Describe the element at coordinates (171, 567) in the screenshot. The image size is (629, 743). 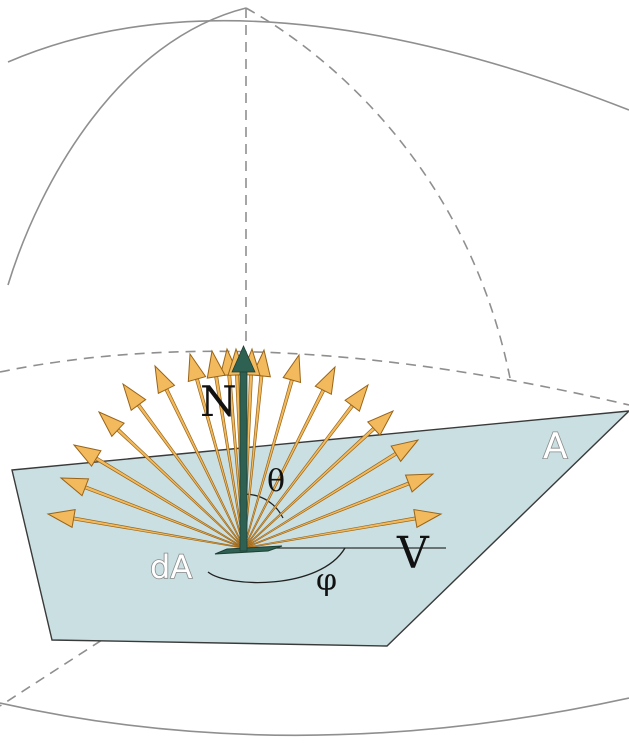
I see `label-patch: dA` at that location.